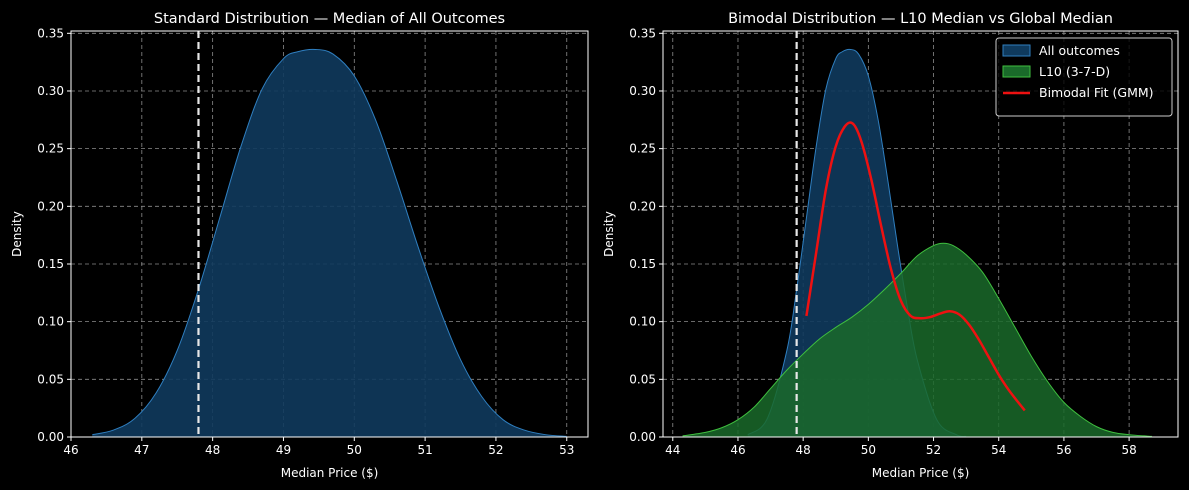 This screenshot has height=490, width=1189. What do you see at coordinates (672, 450) in the screenshot?
I see `x-tick-label: 44` at bounding box center [672, 450].